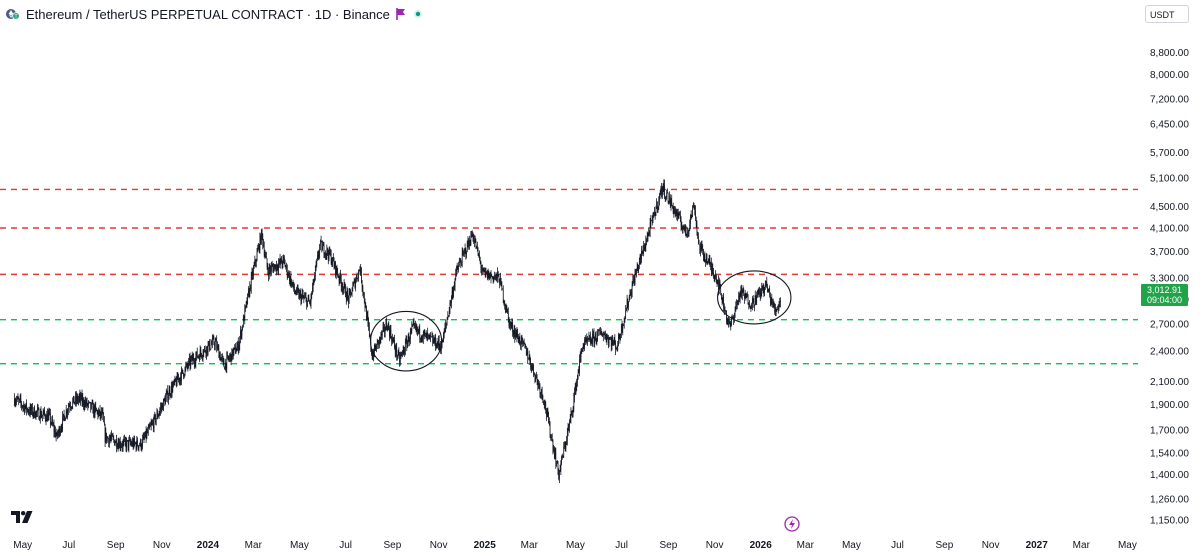 This screenshot has height=554, width=1200. What do you see at coordinates (401, 14) in the screenshot?
I see `flag-icon` at bounding box center [401, 14].